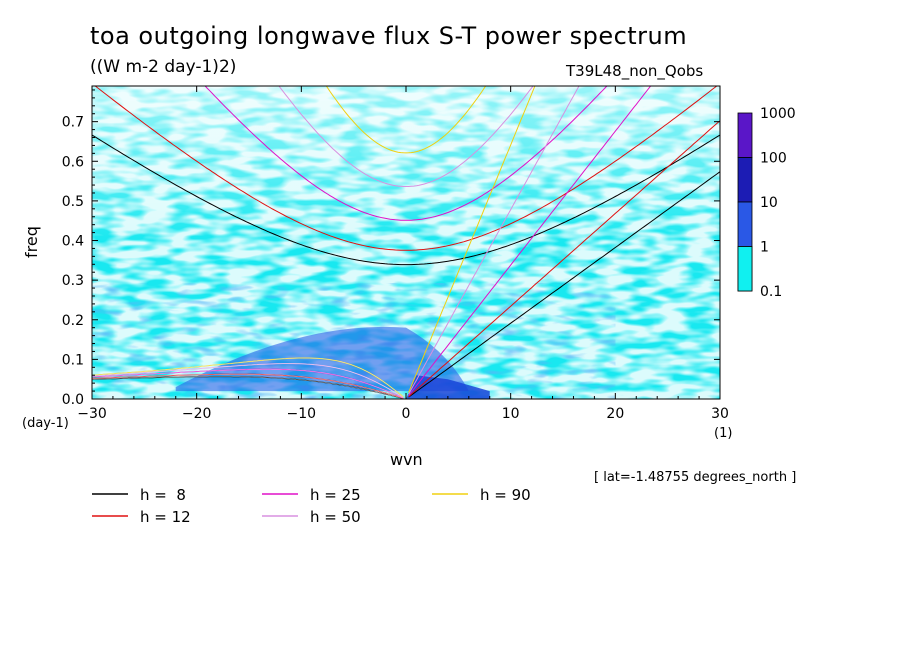  What do you see at coordinates (720, 414) in the screenshot?
I see `x-tick-label-6: 30` at bounding box center [720, 414].